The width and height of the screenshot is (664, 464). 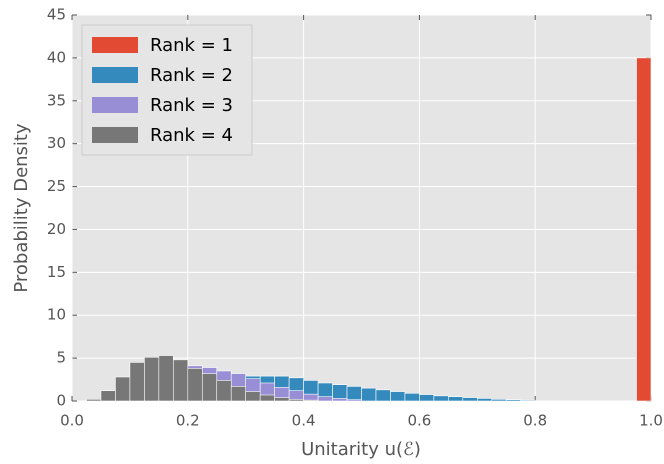 What do you see at coordinates (56, 15) in the screenshot?
I see `y-tick-label: 45` at bounding box center [56, 15].